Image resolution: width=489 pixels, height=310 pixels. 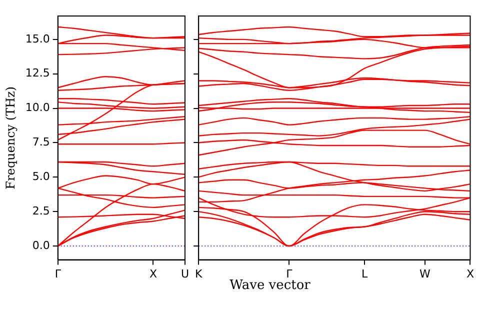 I want to click on y-axis-title: Frequency (THz), so click(x=10, y=138).